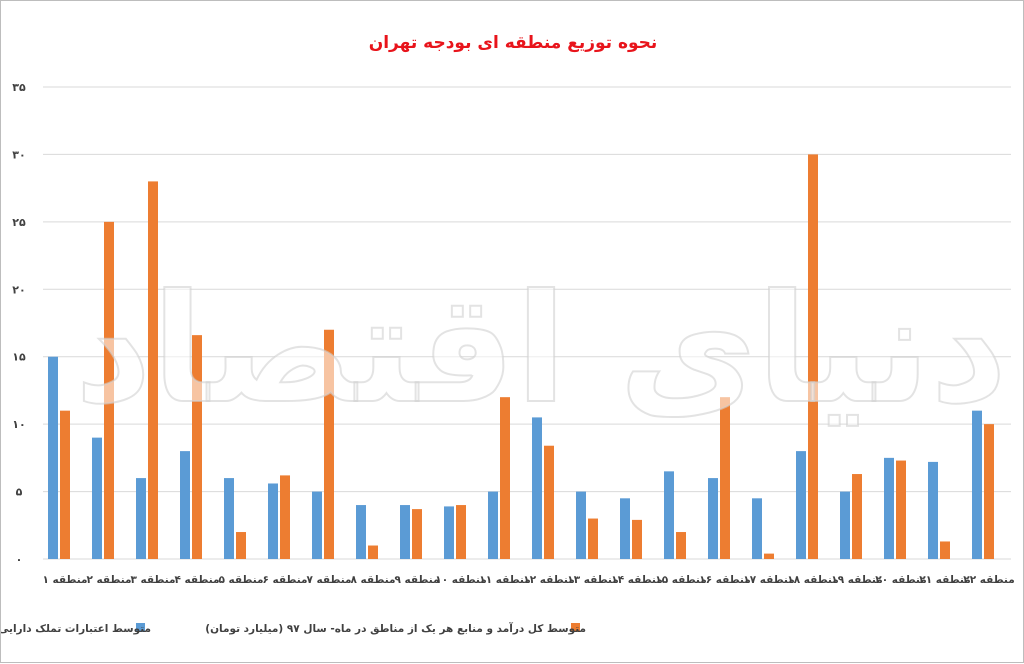  What do you see at coordinates (416, 580) in the screenshot?
I see `x-tick-label: منطقه ۹` at bounding box center [416, 580].